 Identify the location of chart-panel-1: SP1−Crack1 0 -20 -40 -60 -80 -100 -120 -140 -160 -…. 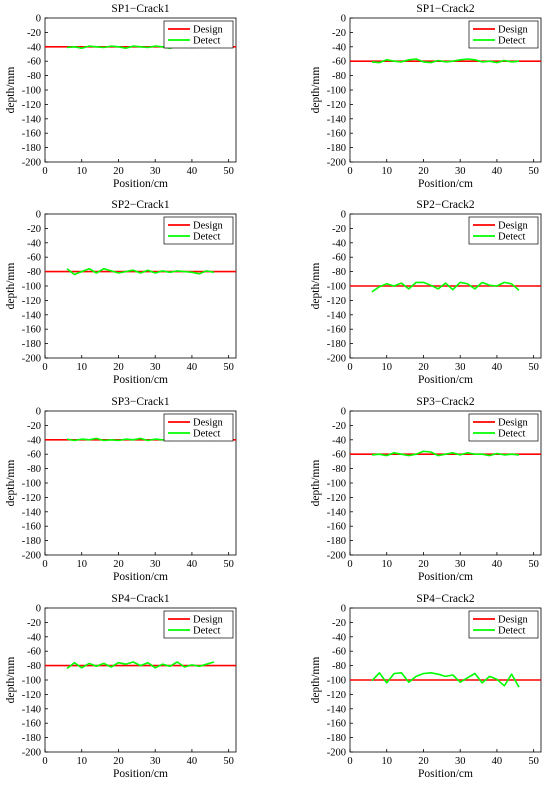
(121, 96).